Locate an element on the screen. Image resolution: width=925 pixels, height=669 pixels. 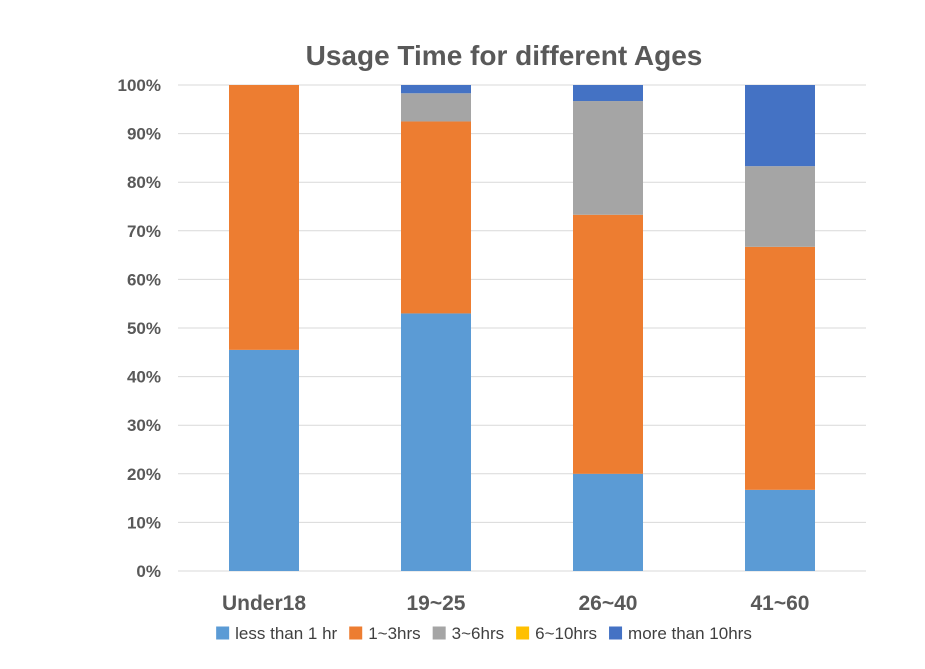
legend-label: more than 10hrs is located at coordinates (690, 633).